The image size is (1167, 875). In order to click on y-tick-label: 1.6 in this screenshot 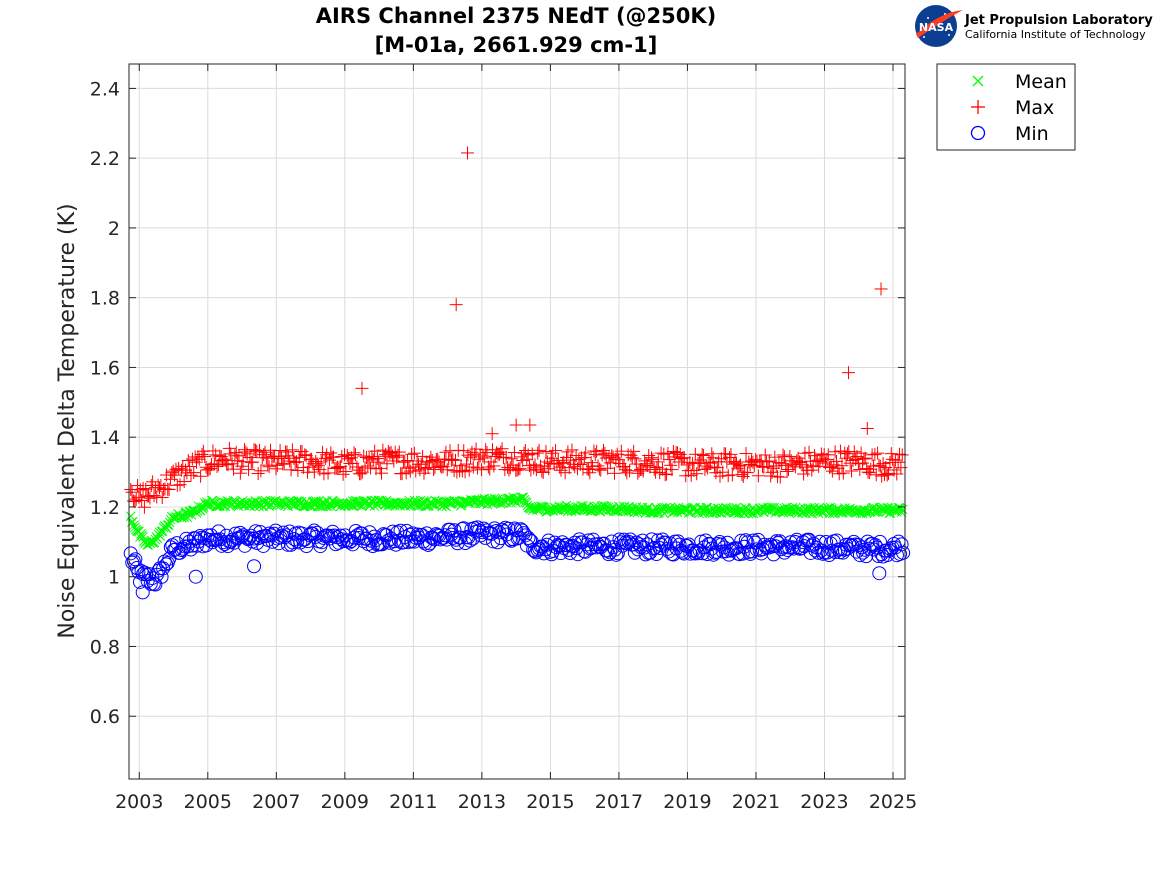, I will do `click(105, 368)`.